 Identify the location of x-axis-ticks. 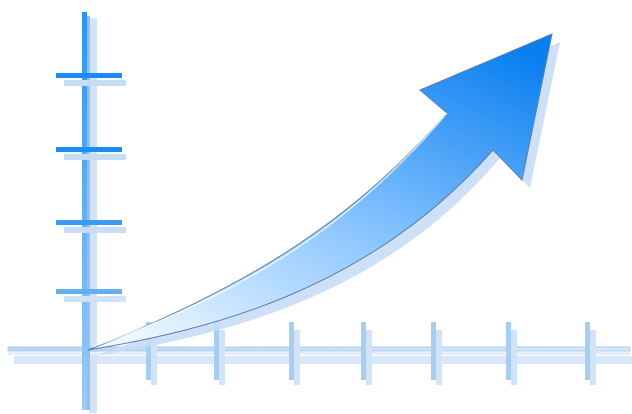
(371, 353).